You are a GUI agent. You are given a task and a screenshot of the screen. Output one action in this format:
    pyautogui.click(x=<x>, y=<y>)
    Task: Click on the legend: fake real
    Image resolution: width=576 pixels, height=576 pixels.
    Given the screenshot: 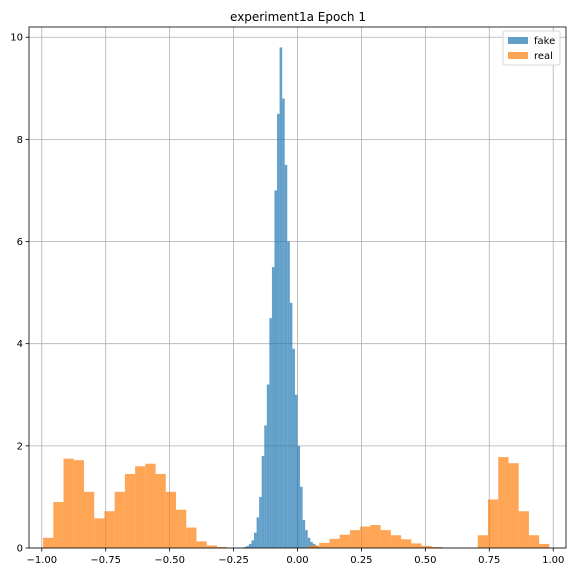 What is the action you would take?
    pyautogui.click(x=531, y=48)
    